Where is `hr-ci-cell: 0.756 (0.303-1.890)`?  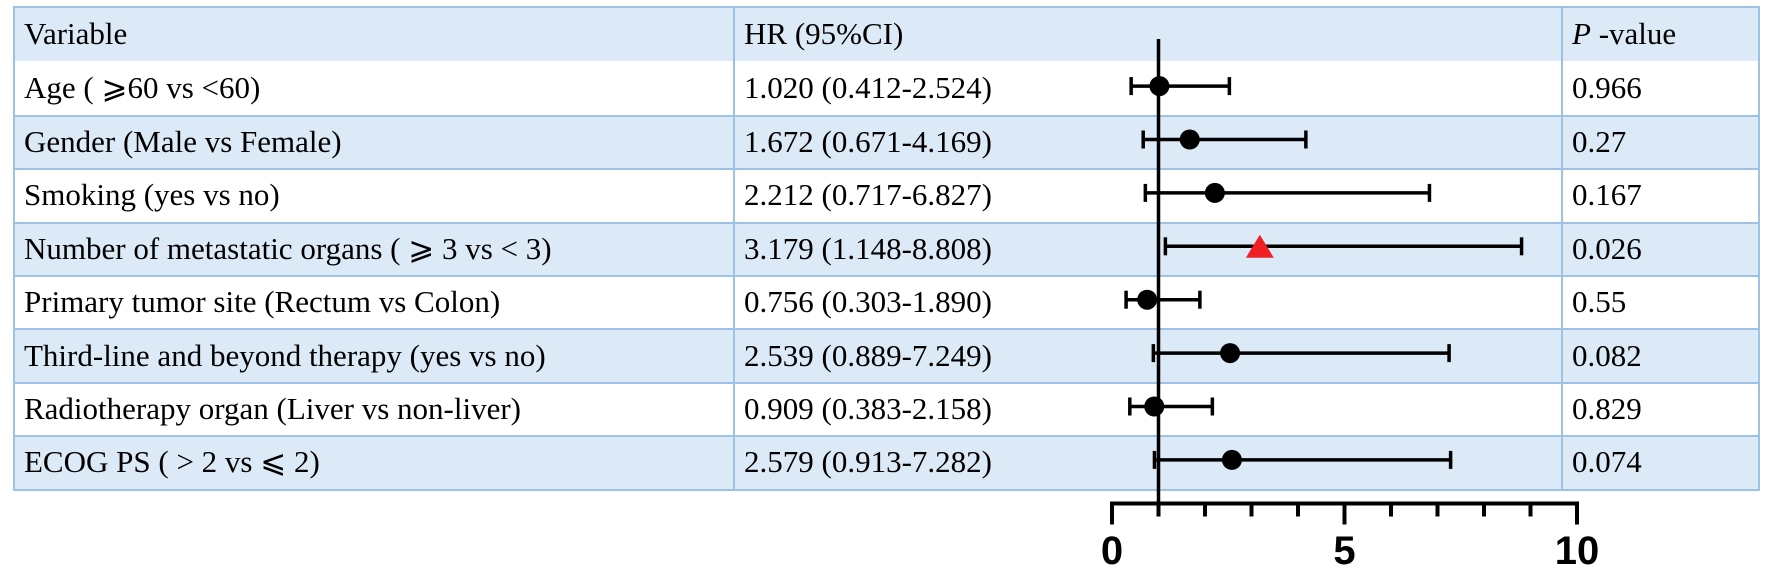
hr-ci-cell: 0.756 (0.303-1.890) is located at coordinates (1149, 302).